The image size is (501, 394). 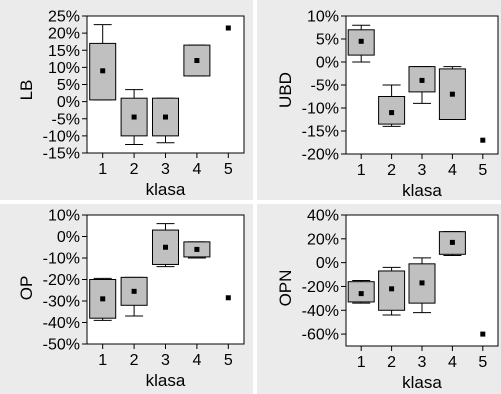 What do you see at coordinates (26, 288) in the screenshot?
I see `y-axis-label: OP` at bounding box center [26, 288].